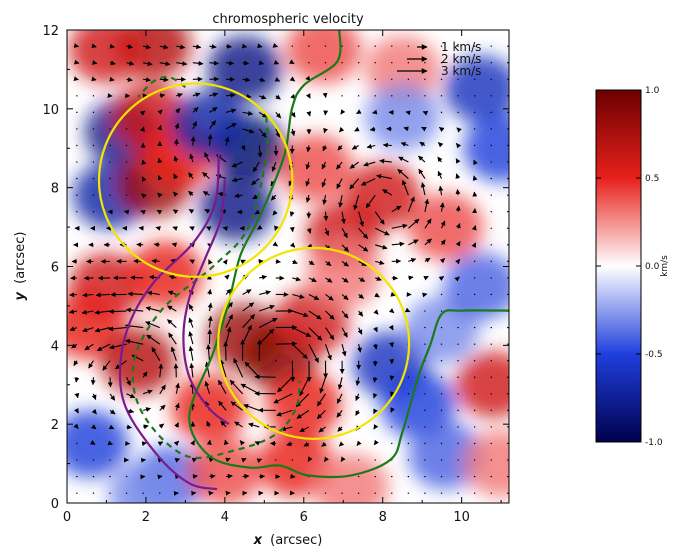 The width and height of the screenshot is (673, 552). What do you see at coordinates (55, 504) in the screenshot?
I see `y-tick-label: 0` at bounding box center [55, 504].